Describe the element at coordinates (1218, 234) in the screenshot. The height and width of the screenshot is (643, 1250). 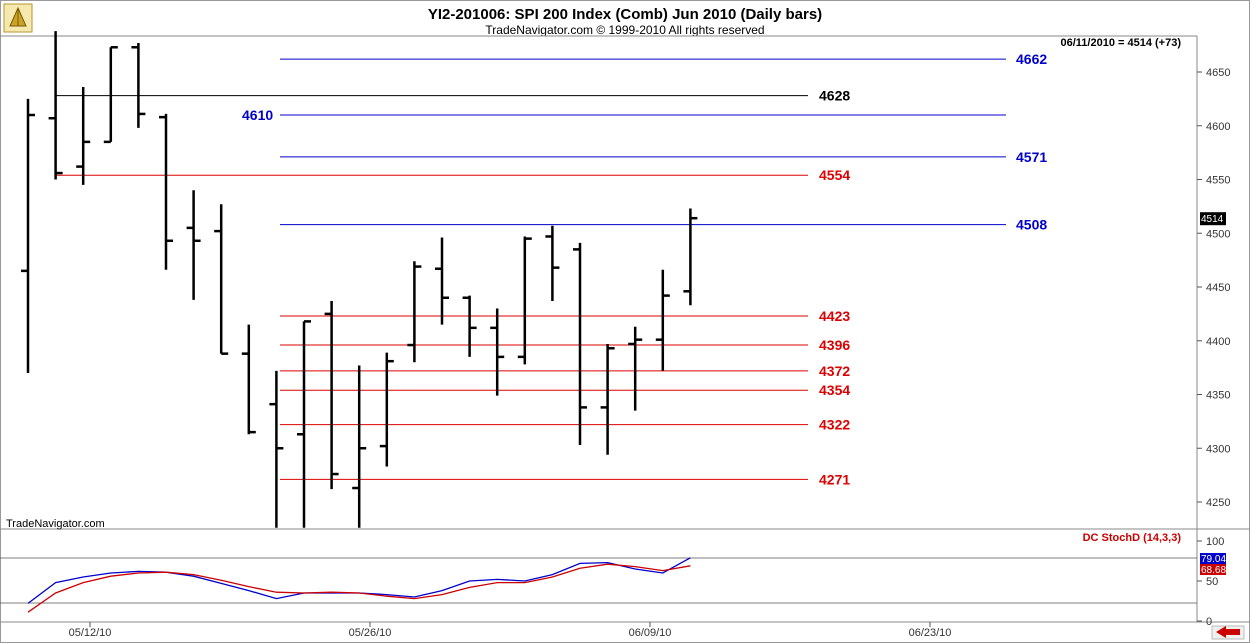
I see `y-tick-label: 4500` at that location.